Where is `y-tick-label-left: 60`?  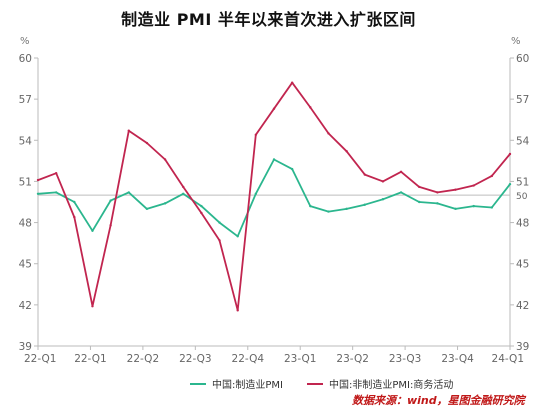 y-tick-label-left: 60 is located at coordinates (25, 59).